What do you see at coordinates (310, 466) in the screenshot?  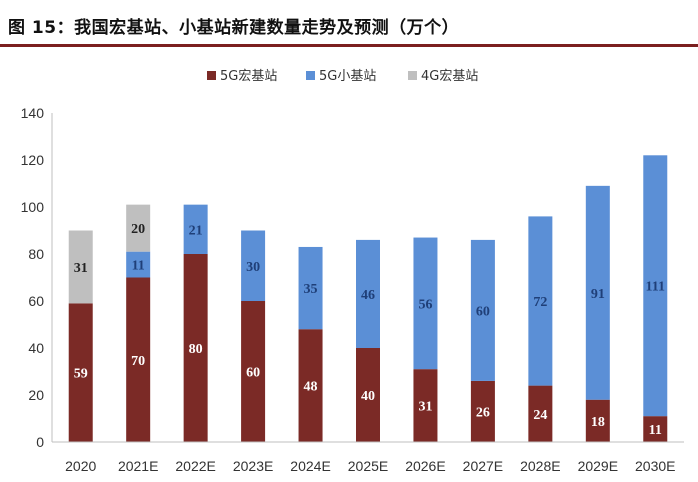 I see `x-tick-label: 2024E` at bounding box center [310, 466].